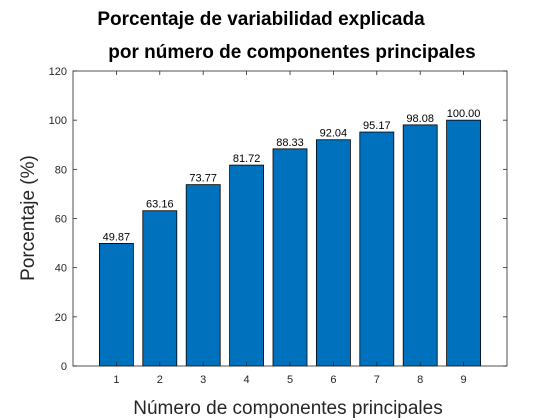  I want to click on x-axis-label: Número de componentes principales, so click(287, 408).